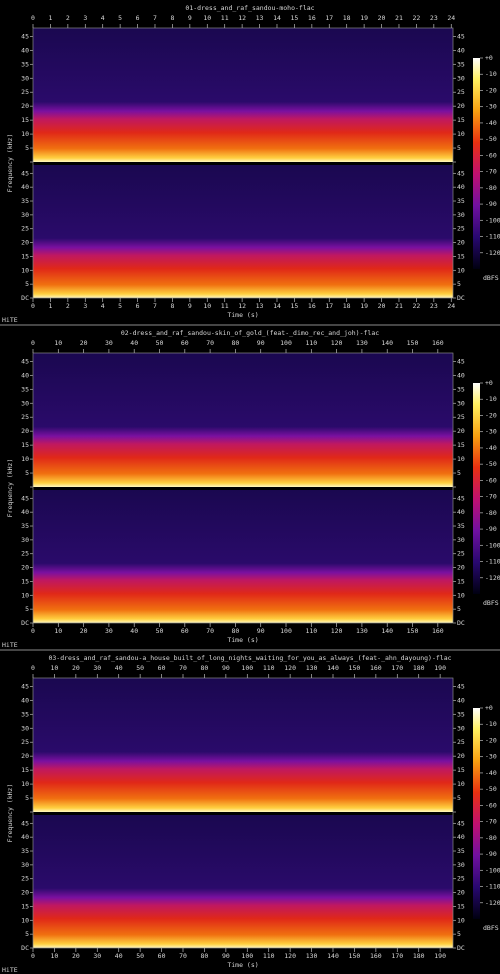 The width and height of the screenshot is (500, 974). Describe the element at coordinates (162, 956) in the screenshot. I see `x-tick-label: 60` at that location.